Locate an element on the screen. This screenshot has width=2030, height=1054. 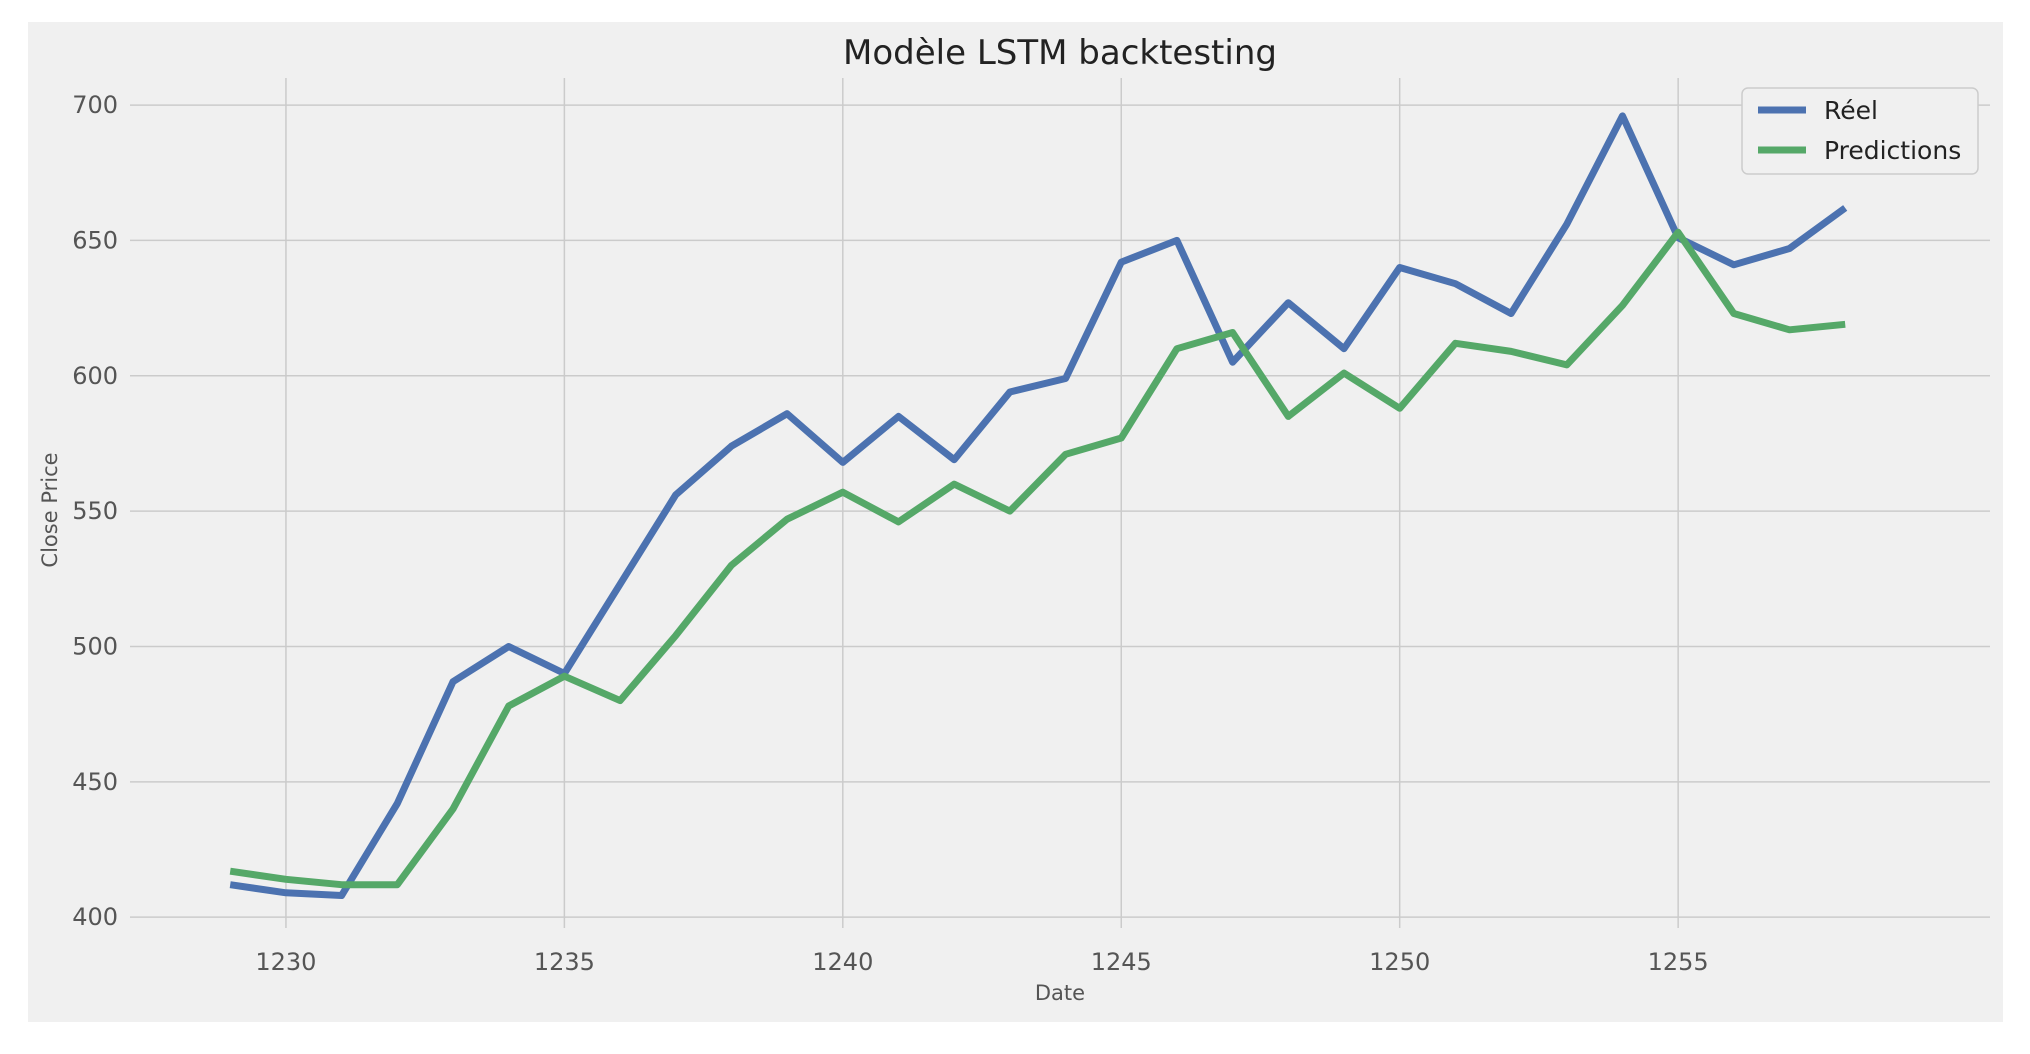
x-tick-label: 1230 is located at coordinates (285, 962).